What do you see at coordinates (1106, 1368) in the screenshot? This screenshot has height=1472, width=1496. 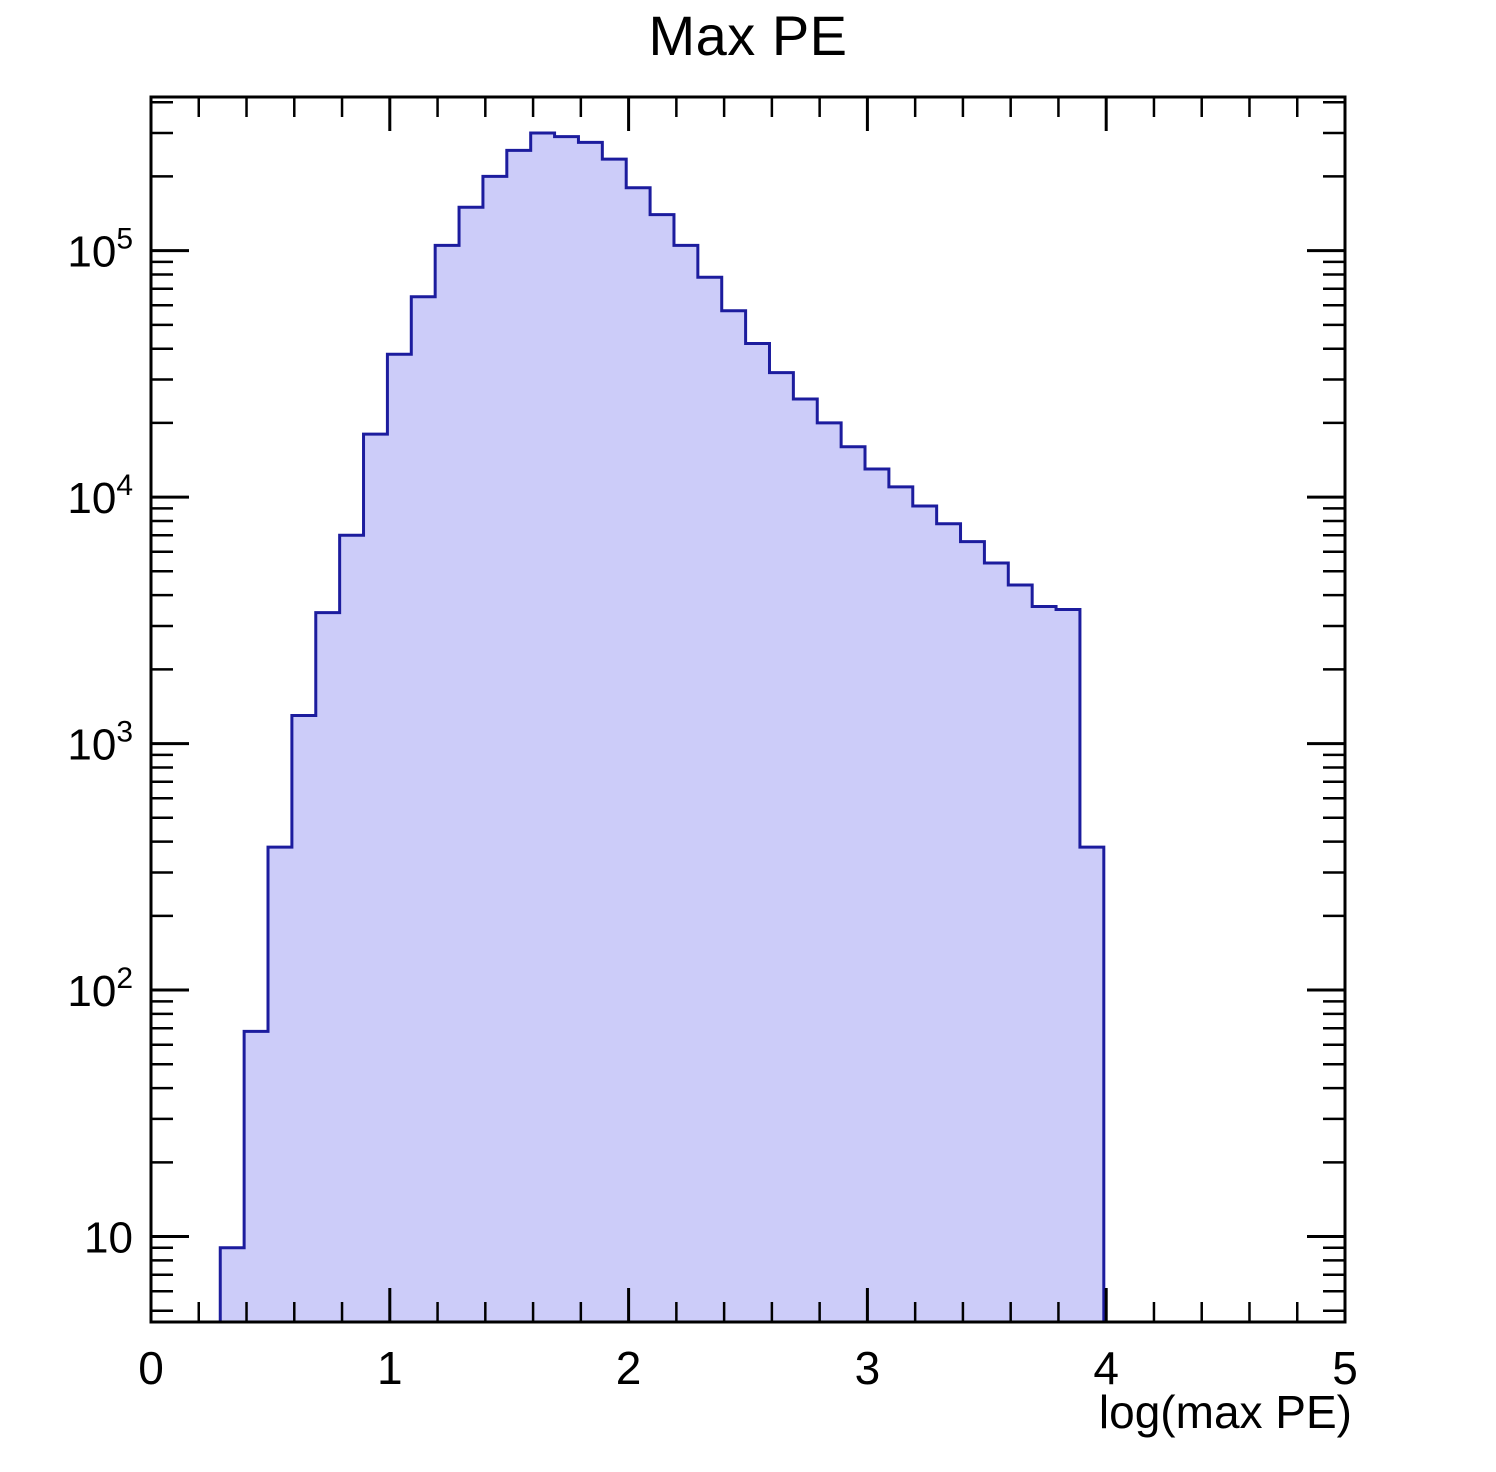 I see `x-tick-label: 4` at bounding box center [1106, 1368].